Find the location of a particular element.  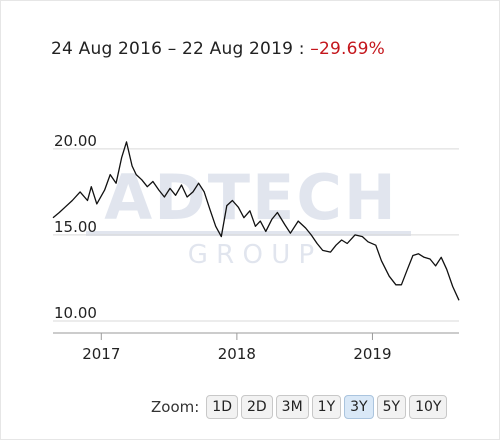

zoom-controls: Zoom: 1D 2D 3M 1Y 3Y 5Y 10Y is located at coordinates (299, 407).